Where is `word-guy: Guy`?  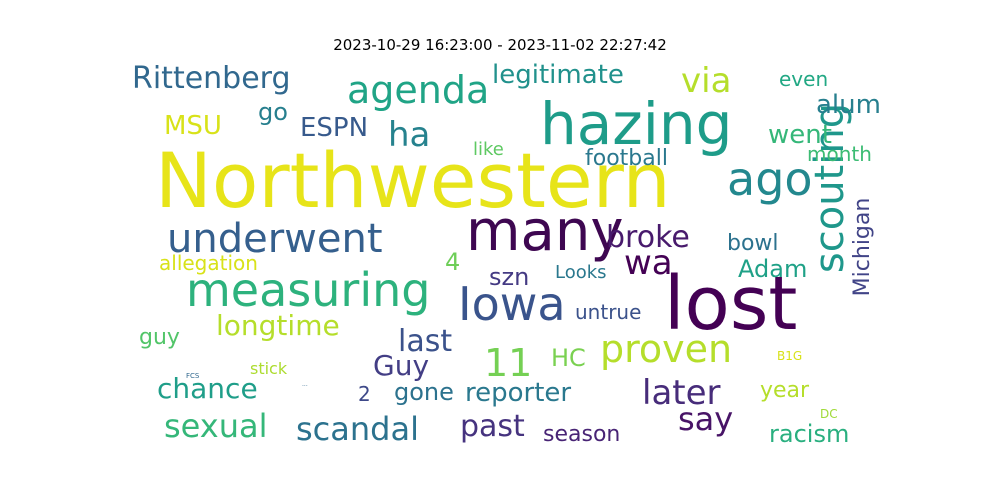
word-guy: Guy is located at coordinates (401, 365).